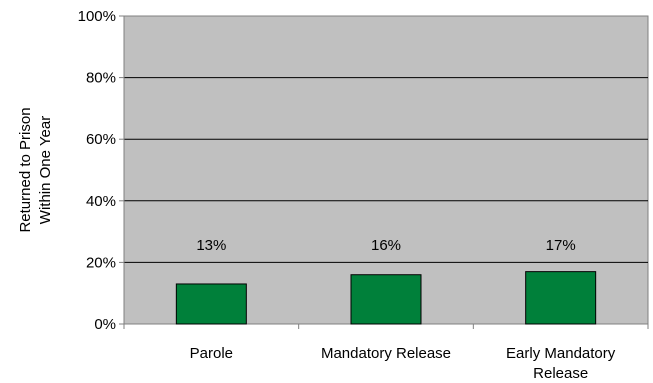 The width and height of the screenshot is (653, 383). Describe the element at coordinates (101, 201) in the screenshot. I see `y-tick-label: 40%` at that location.